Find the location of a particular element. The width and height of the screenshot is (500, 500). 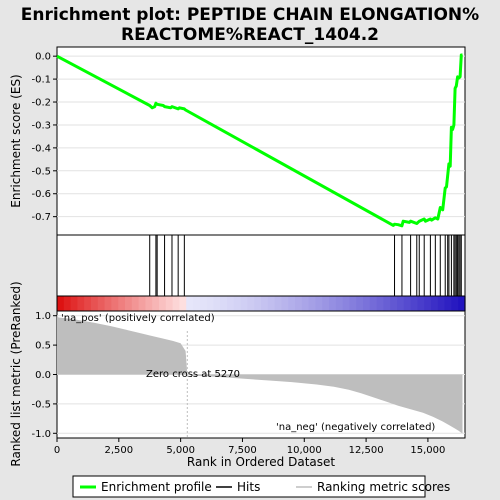

zero-cross-label: Zero cross at 5270 is located at coordinates (193, 374).